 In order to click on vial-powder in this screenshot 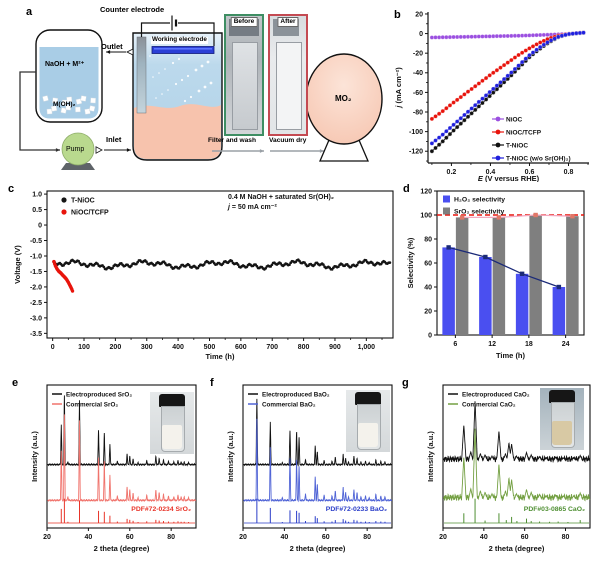, I will do `click(172, 437)`.